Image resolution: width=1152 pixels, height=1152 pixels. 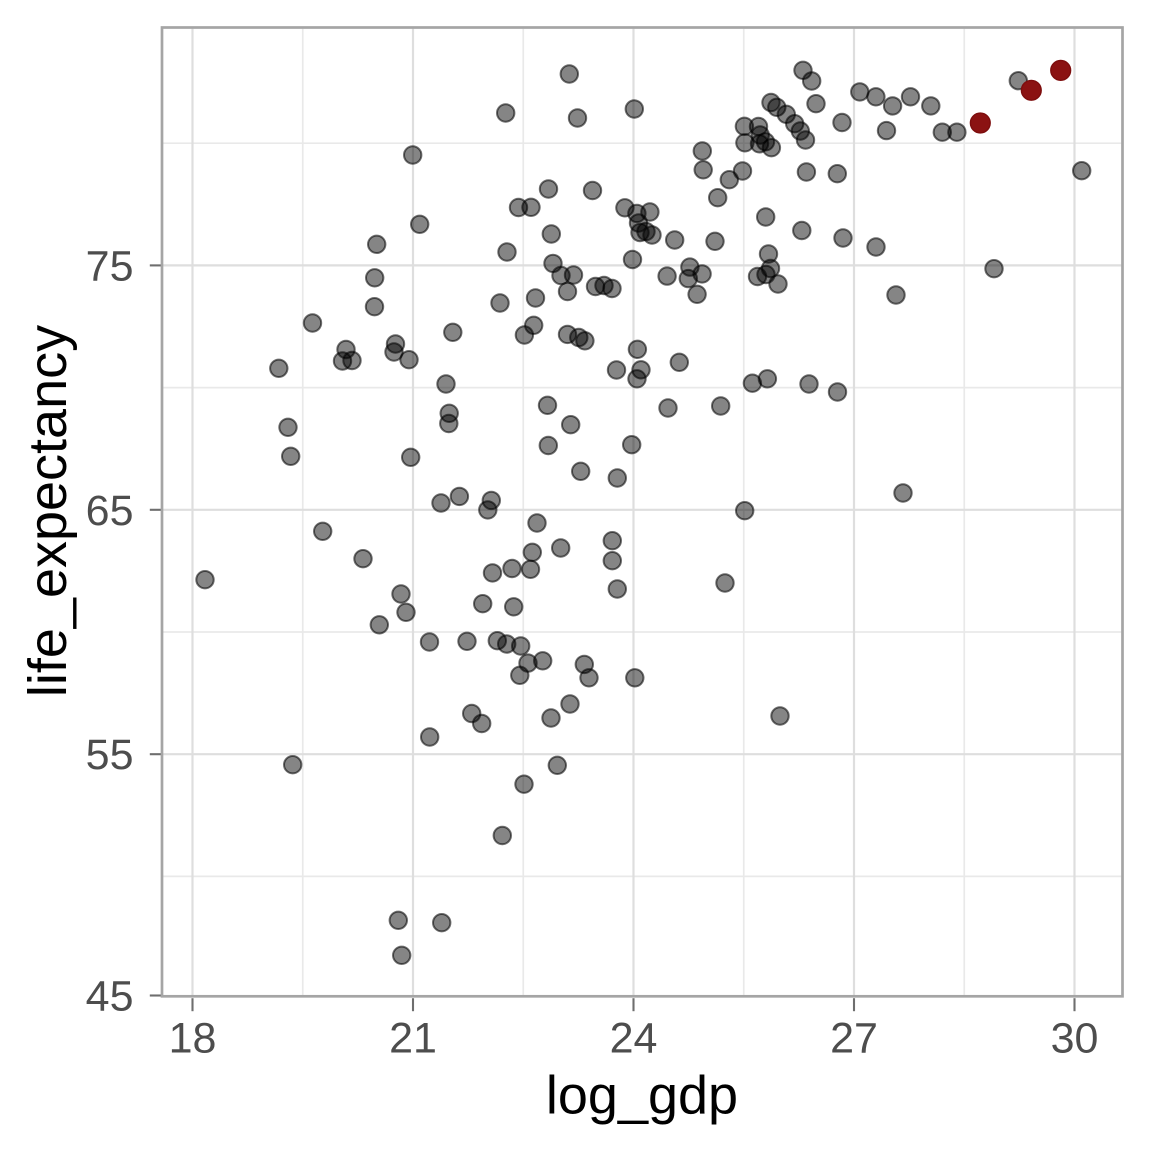 What do you see at coordinates (110, 511) in the screenshot?
I see `svg-text: 65` at bounding box center [110, 511].